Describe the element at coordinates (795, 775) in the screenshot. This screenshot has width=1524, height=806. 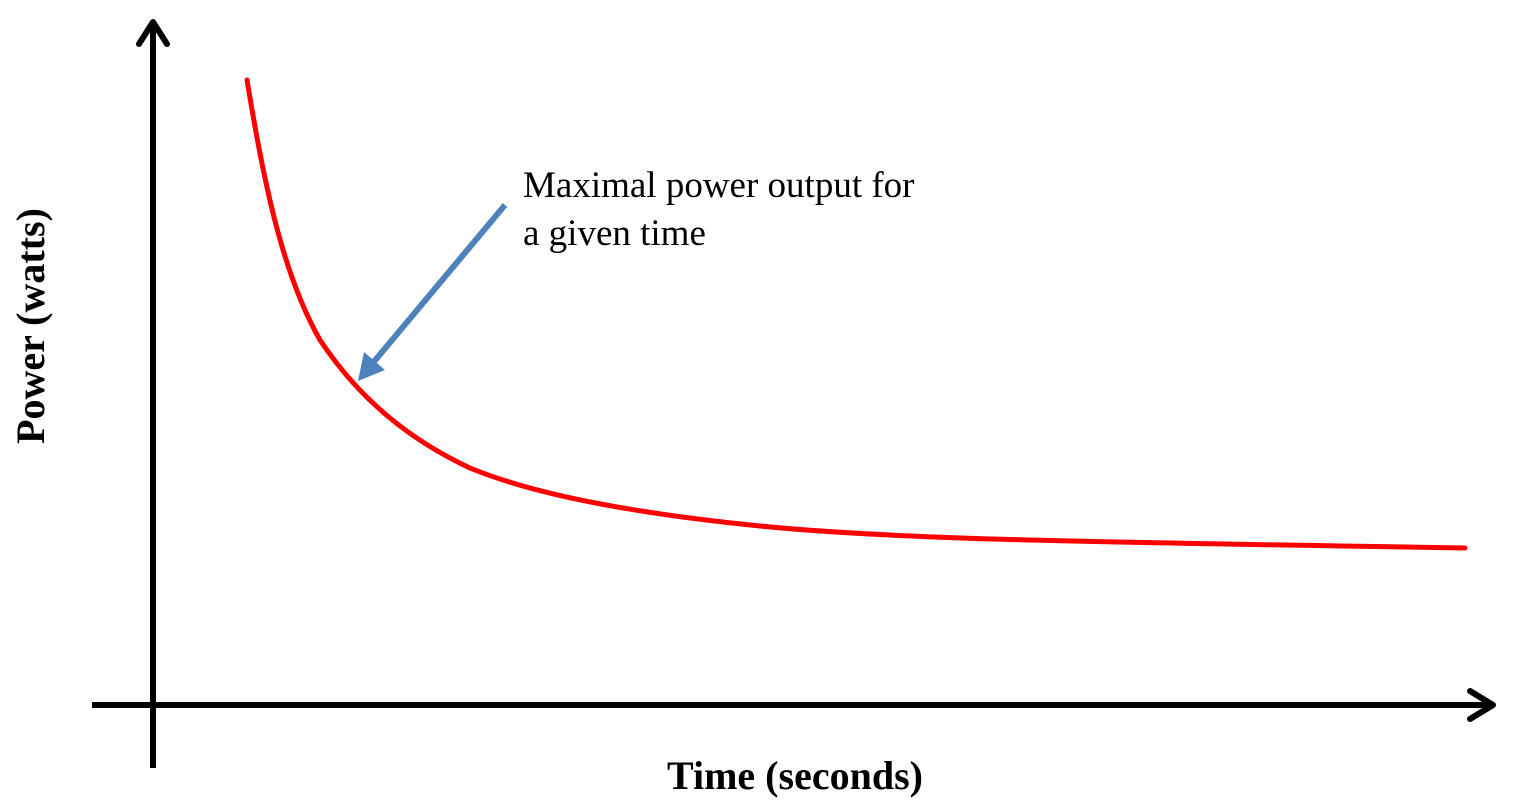
I see `x-axis-label: Time (seconds)` at that location.